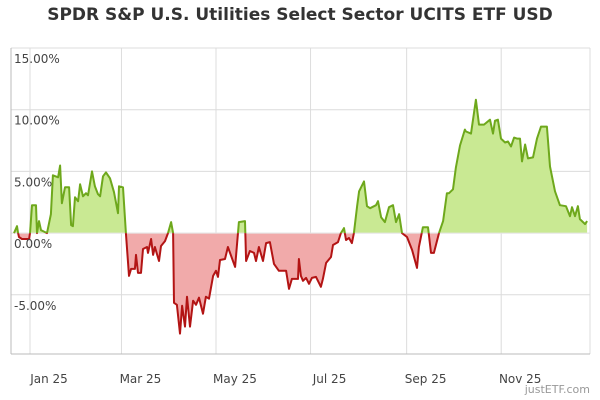  Describe the element at coordinates (426, 379) in the screenshot. I see `x-tick-label: Sep 25` at that location.